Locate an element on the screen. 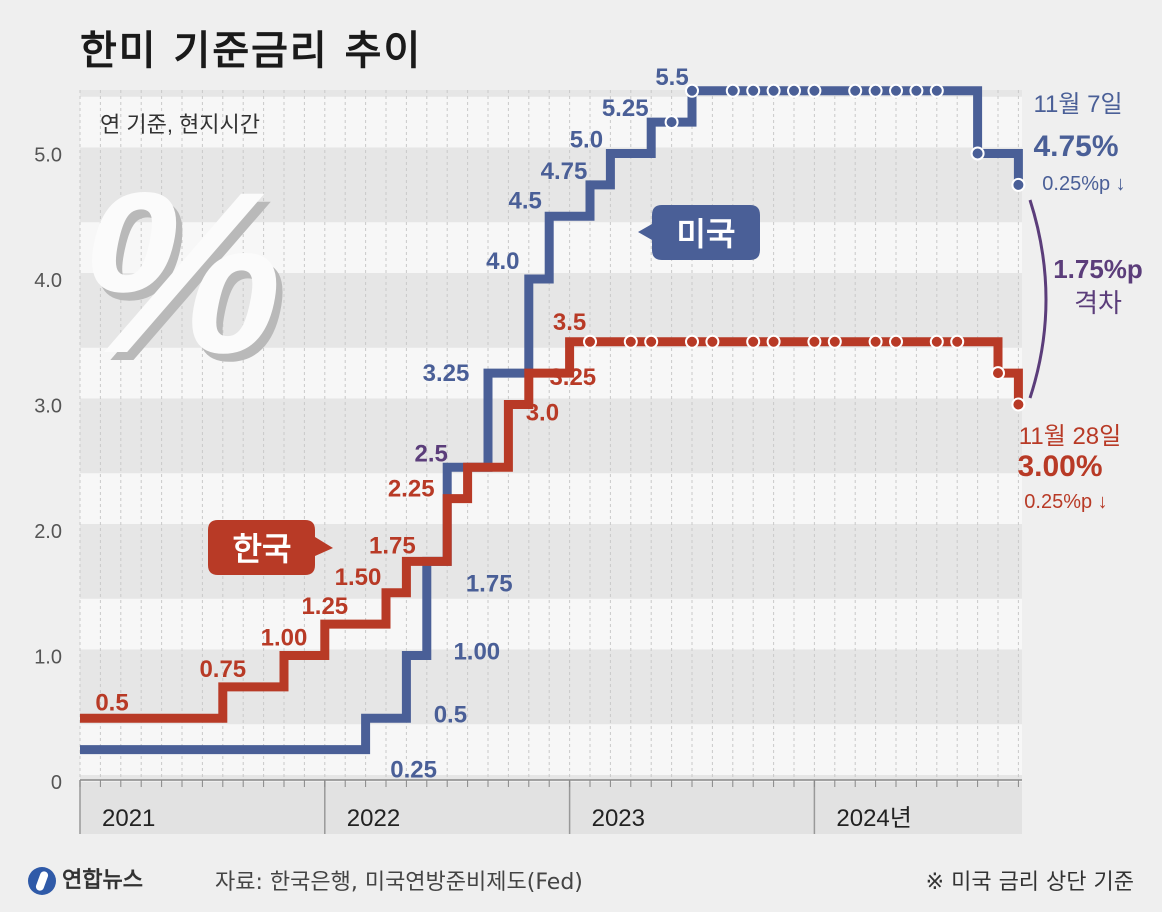 This screenshot has height=912, width=1162. y-tick-label: 4.0 is located at coordinates (48, 281).